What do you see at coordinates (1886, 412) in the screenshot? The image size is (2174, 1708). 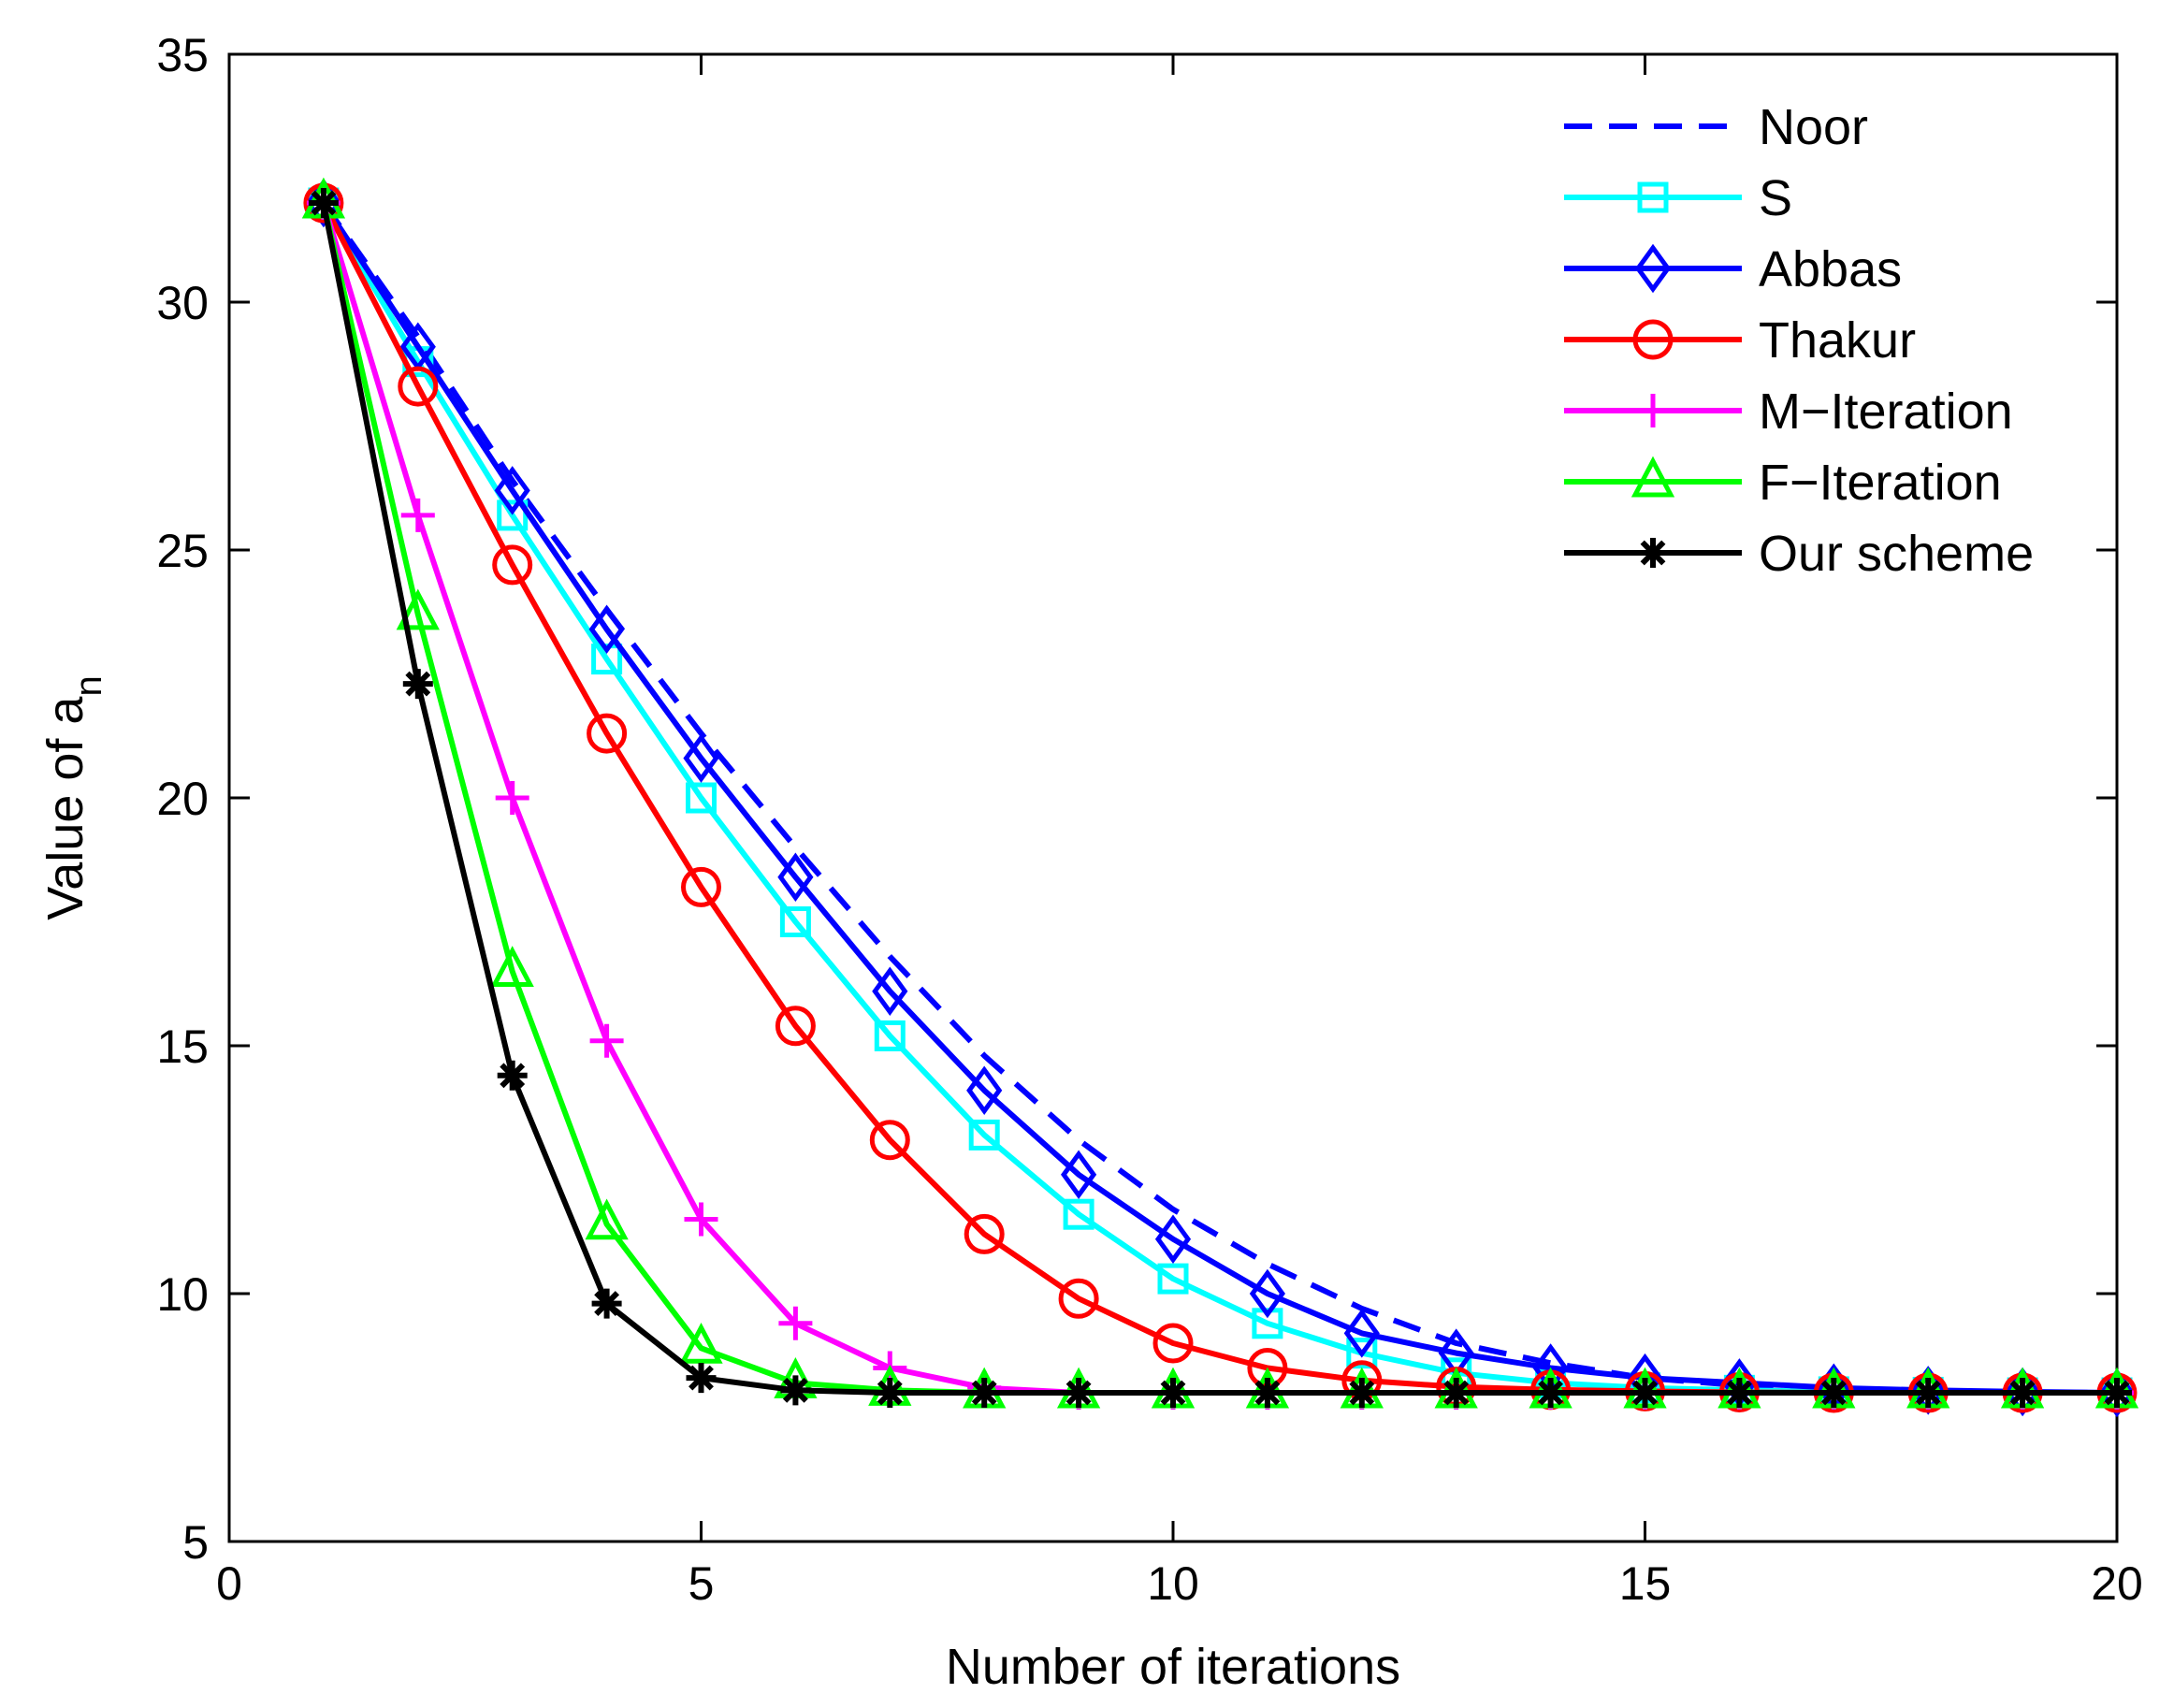 I see `legend-label: M−Iteration` at bounding box center [1886, 412].